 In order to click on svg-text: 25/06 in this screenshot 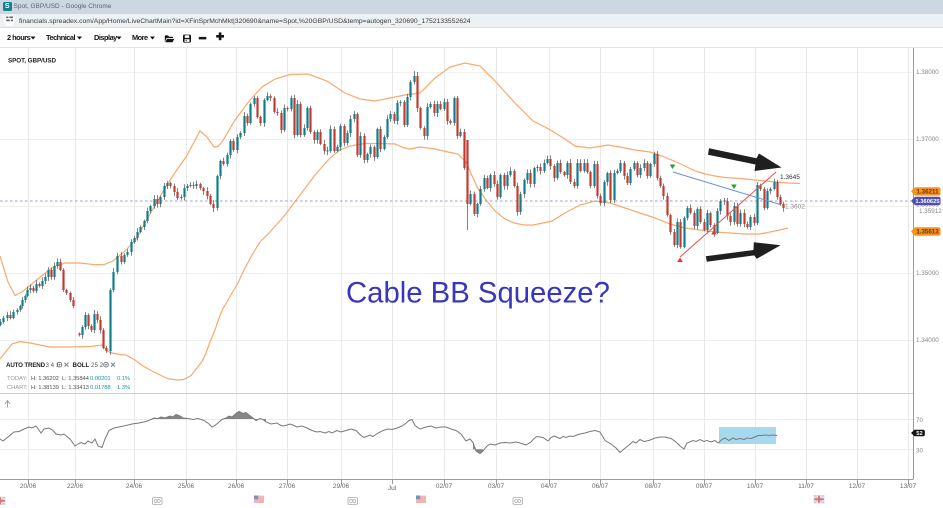, I will do `click(186, 486)`.